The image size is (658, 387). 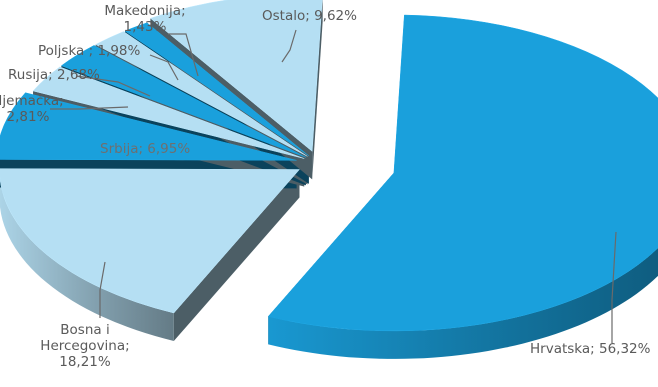 I want to click on slice-ostalo, so click(x=236, y=76).